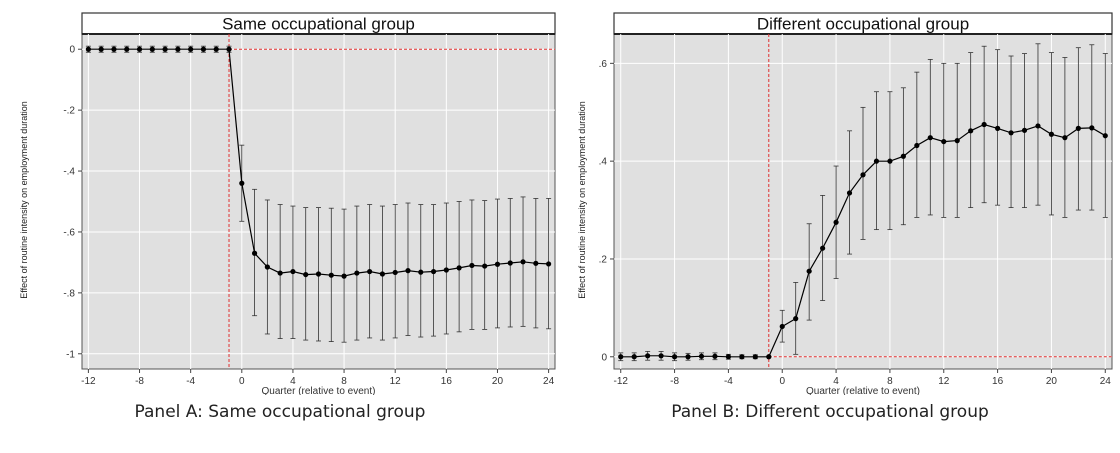 The width and height of the screenshot is (1120, 453). What do you see at coordinates (603, 64) in the screenshot?
I see `y-tick-label: .6` at bounding box center [603, 64].